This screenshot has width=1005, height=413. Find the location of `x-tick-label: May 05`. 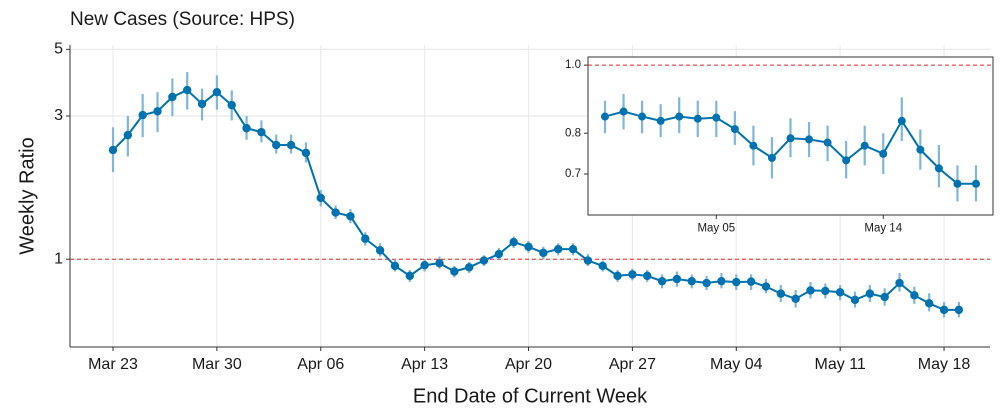

x-tick-label: May 05 is located at coordinates (716, 229).